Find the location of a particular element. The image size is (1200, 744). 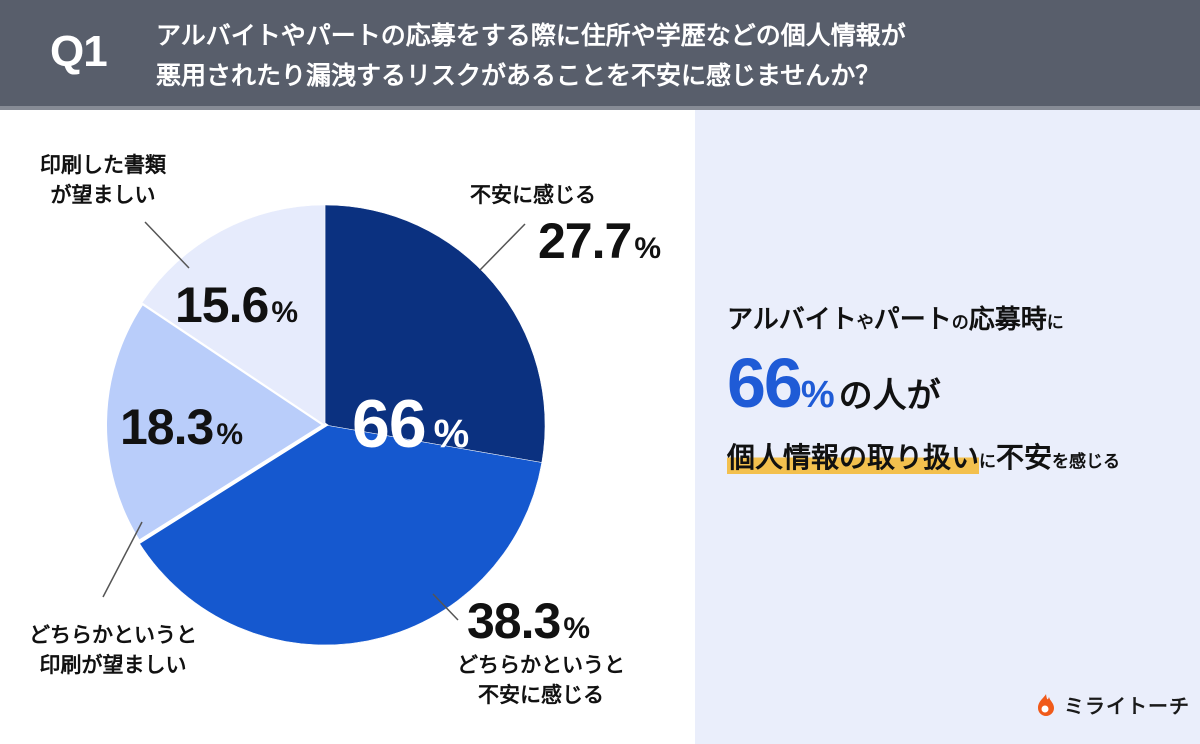

slice-label-anxious: 不安に感じる is located at coordinates (533, 195).